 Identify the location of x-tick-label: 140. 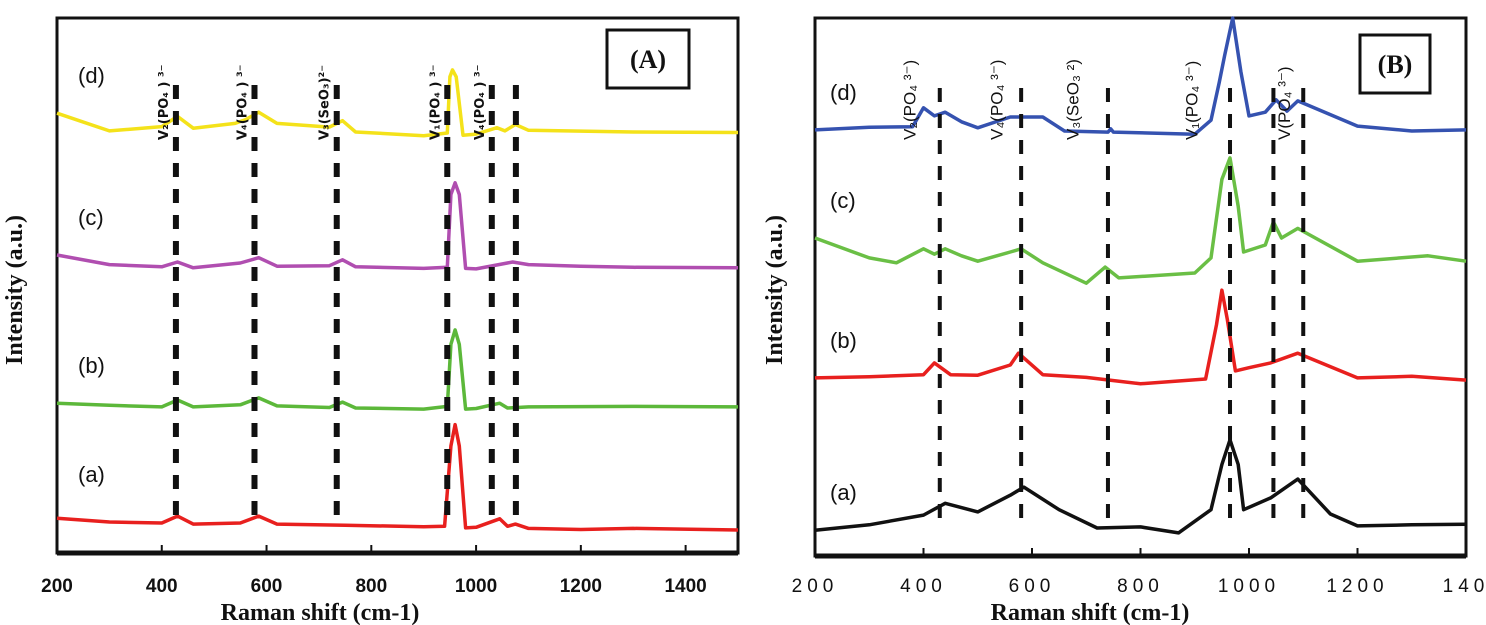
(1464, 586).